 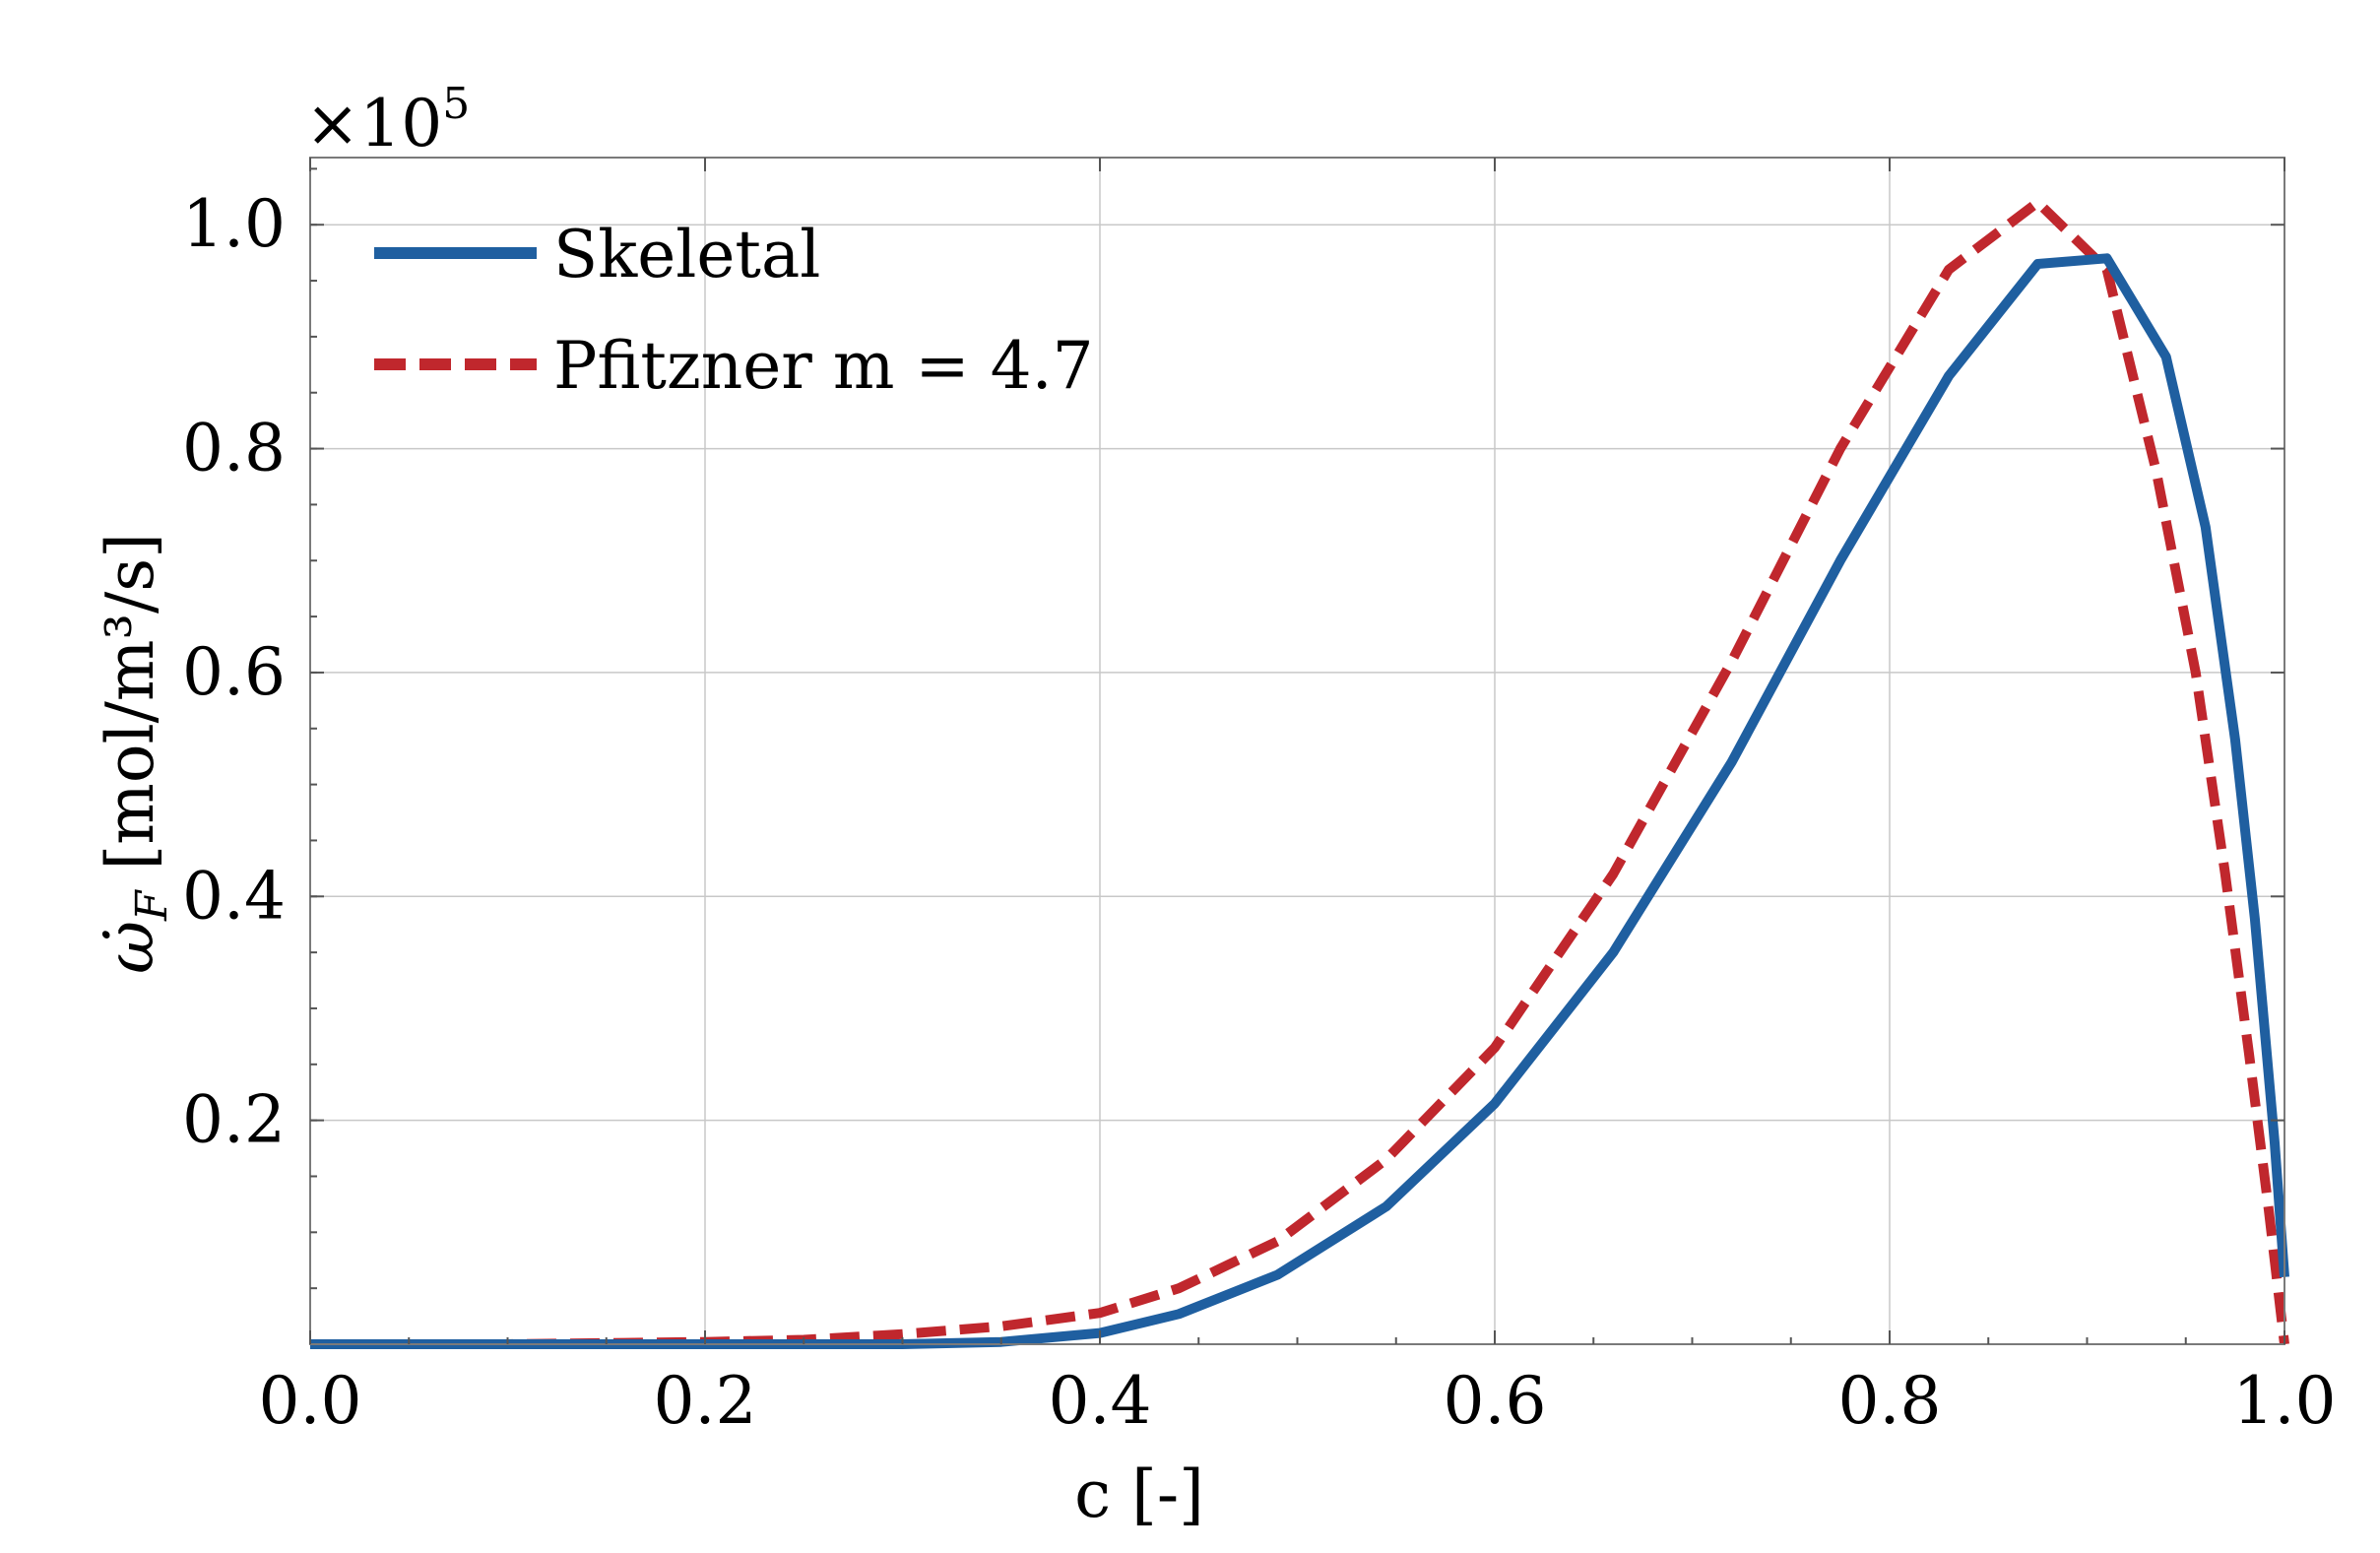 What do you see at coordinates (686, 255) in the screenshot?
I see `legend-label-skeletal: Skeletal` at bounding box center [686, 255].